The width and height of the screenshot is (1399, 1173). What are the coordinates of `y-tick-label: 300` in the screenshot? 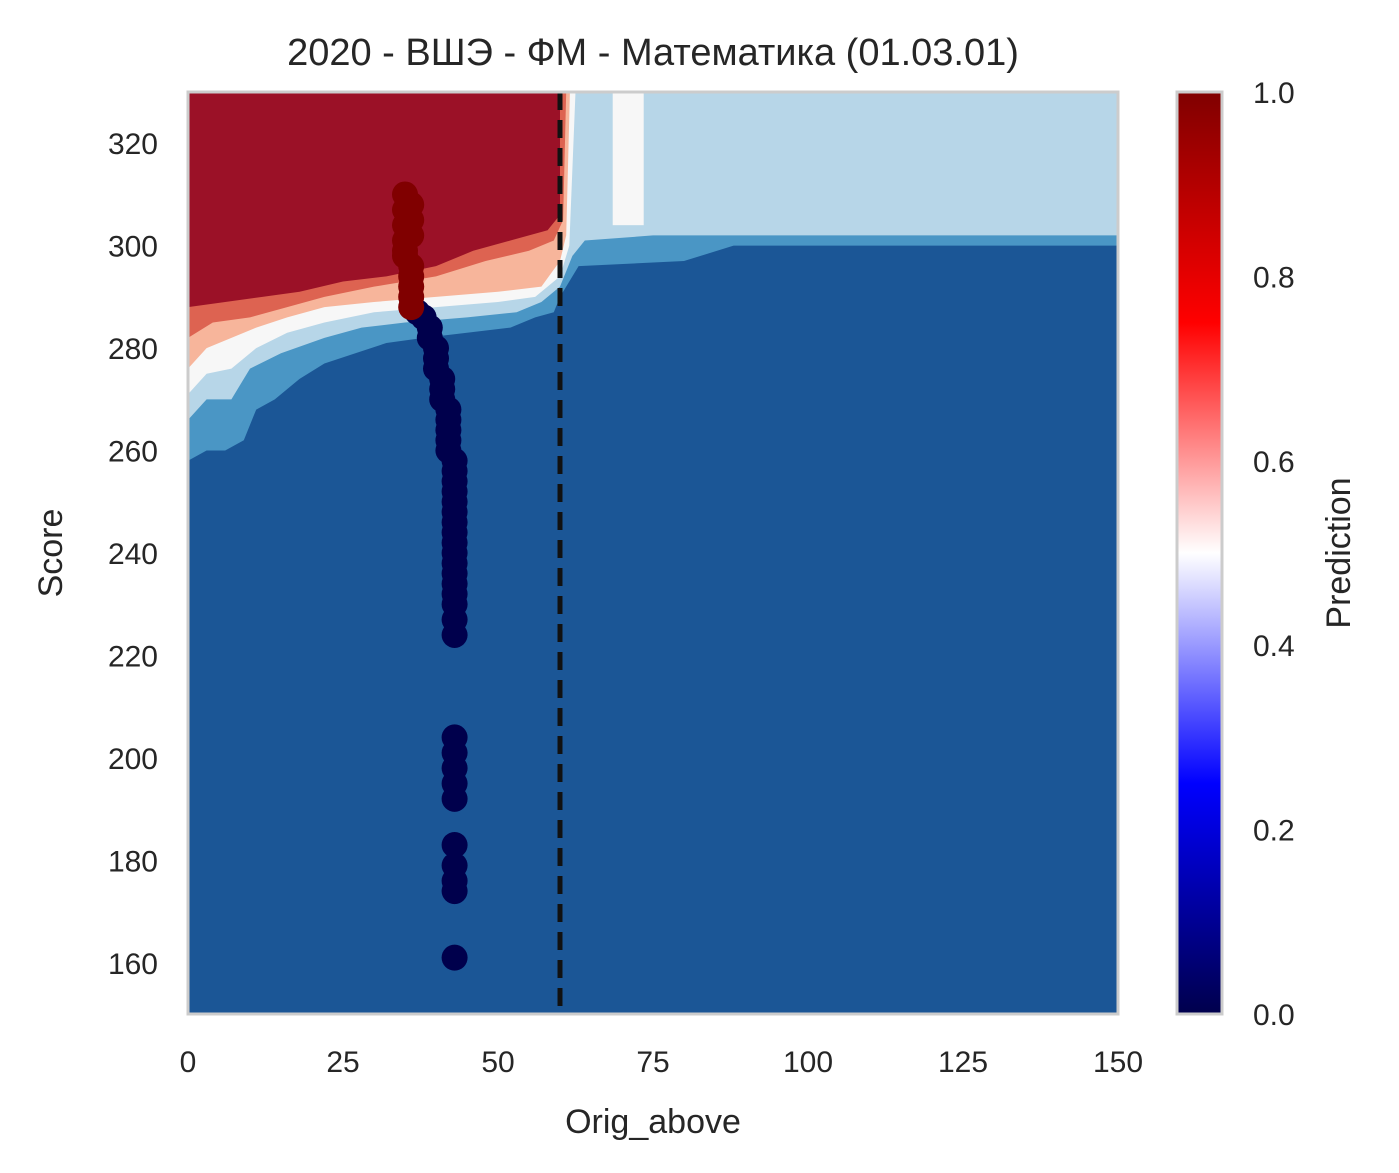 It's located at (133, 247).